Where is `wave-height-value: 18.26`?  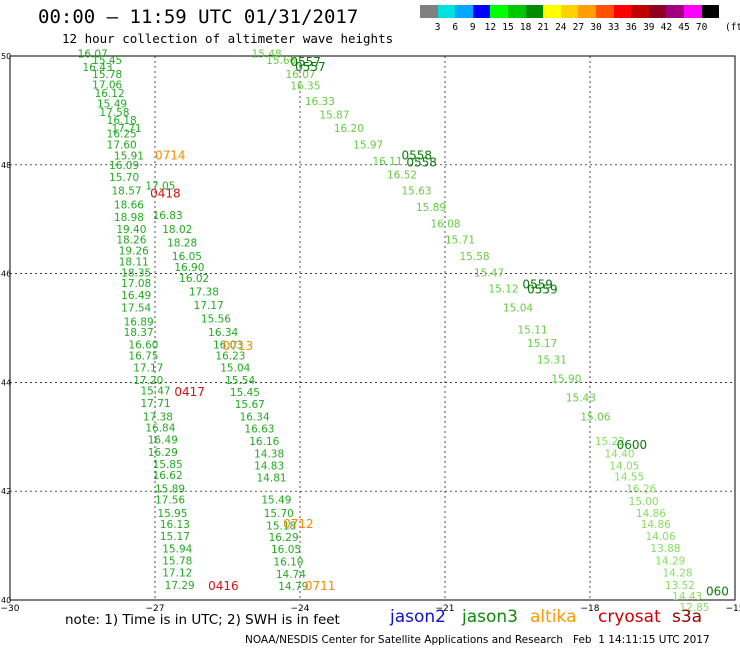
wave-height-value: 18.26 is located at coordinates (131, 241).